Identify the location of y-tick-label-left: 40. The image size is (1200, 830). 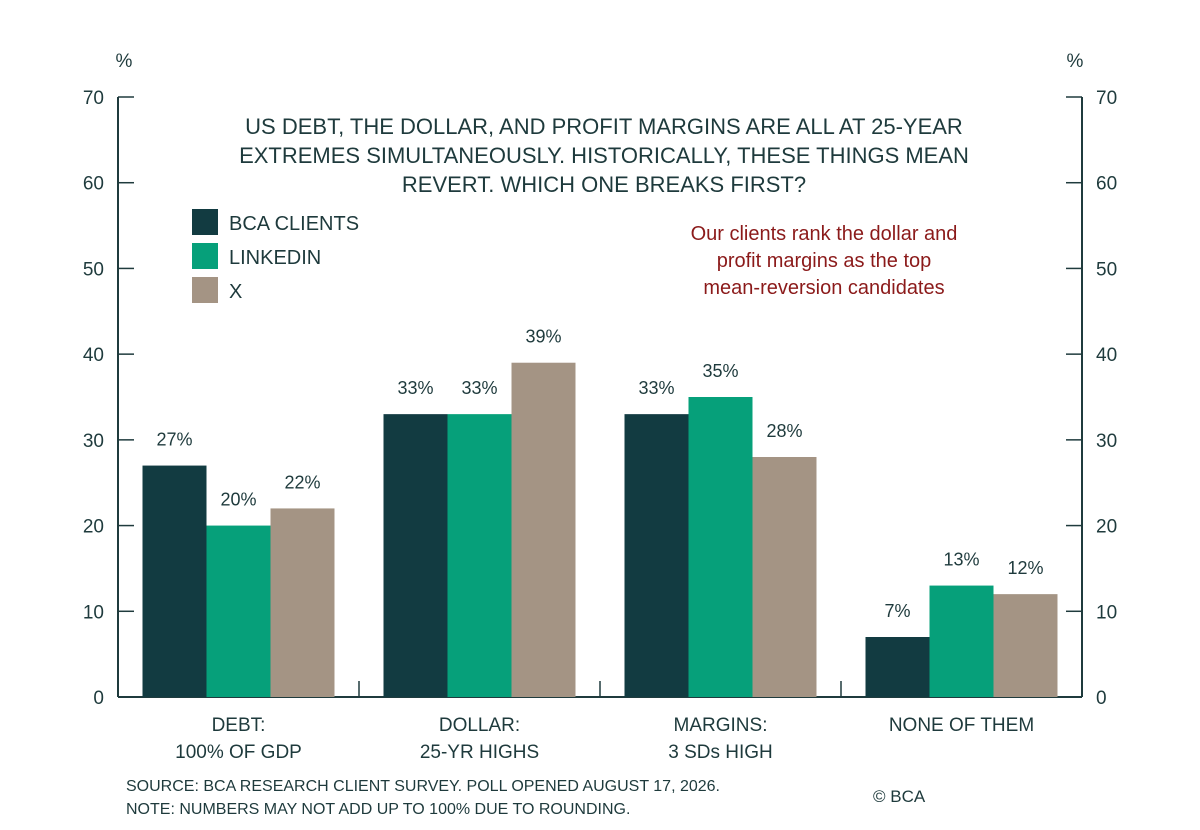
(93, 355).